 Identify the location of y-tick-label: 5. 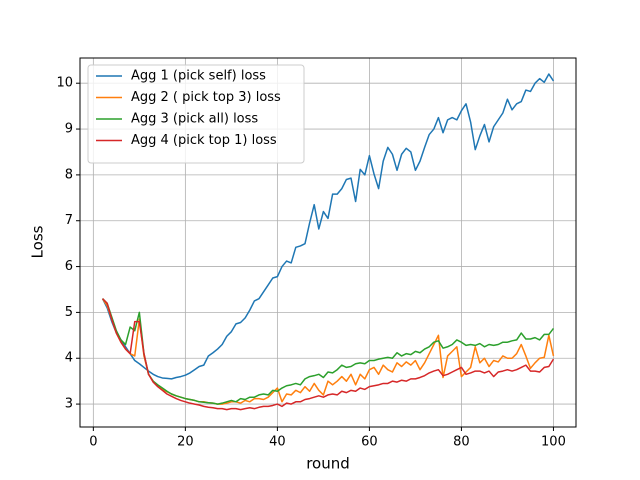
(69, 312).